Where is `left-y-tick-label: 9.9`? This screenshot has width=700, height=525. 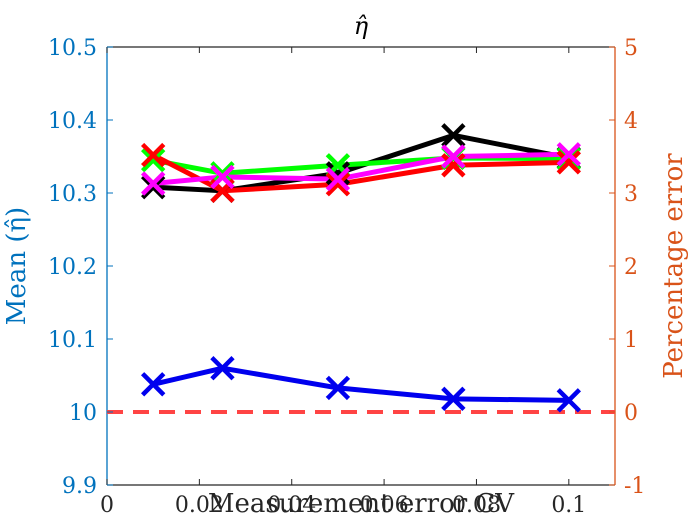 left-y-tick-label: 9.9 is located at coordinates (79, 486).